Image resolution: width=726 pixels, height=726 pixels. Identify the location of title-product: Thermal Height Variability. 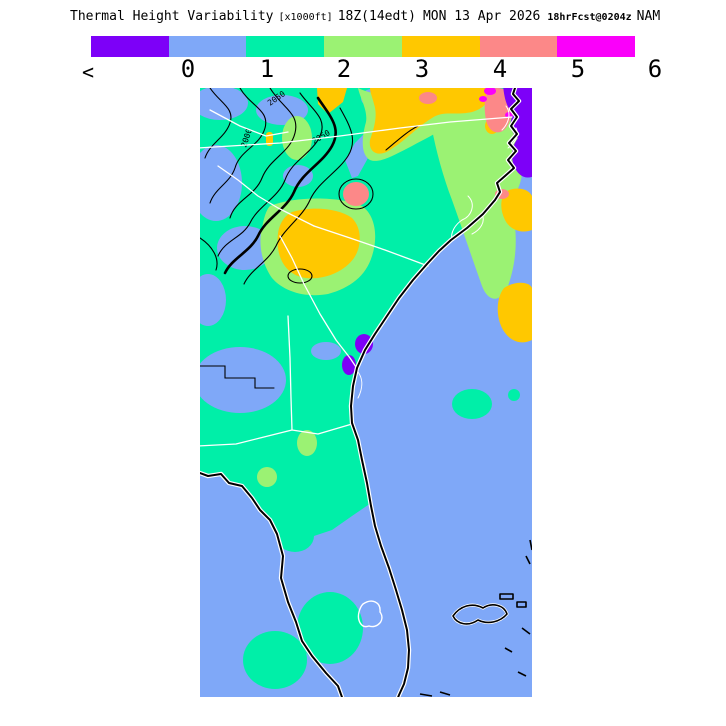
(172, 16).